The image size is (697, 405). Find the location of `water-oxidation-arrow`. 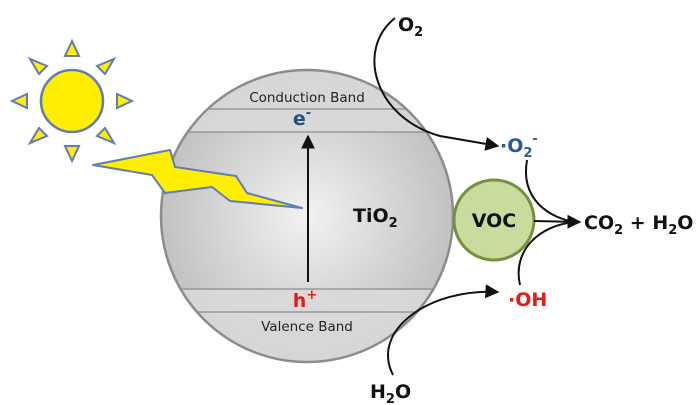

water-oxidation-arrow is located at coordinates (443, 330).